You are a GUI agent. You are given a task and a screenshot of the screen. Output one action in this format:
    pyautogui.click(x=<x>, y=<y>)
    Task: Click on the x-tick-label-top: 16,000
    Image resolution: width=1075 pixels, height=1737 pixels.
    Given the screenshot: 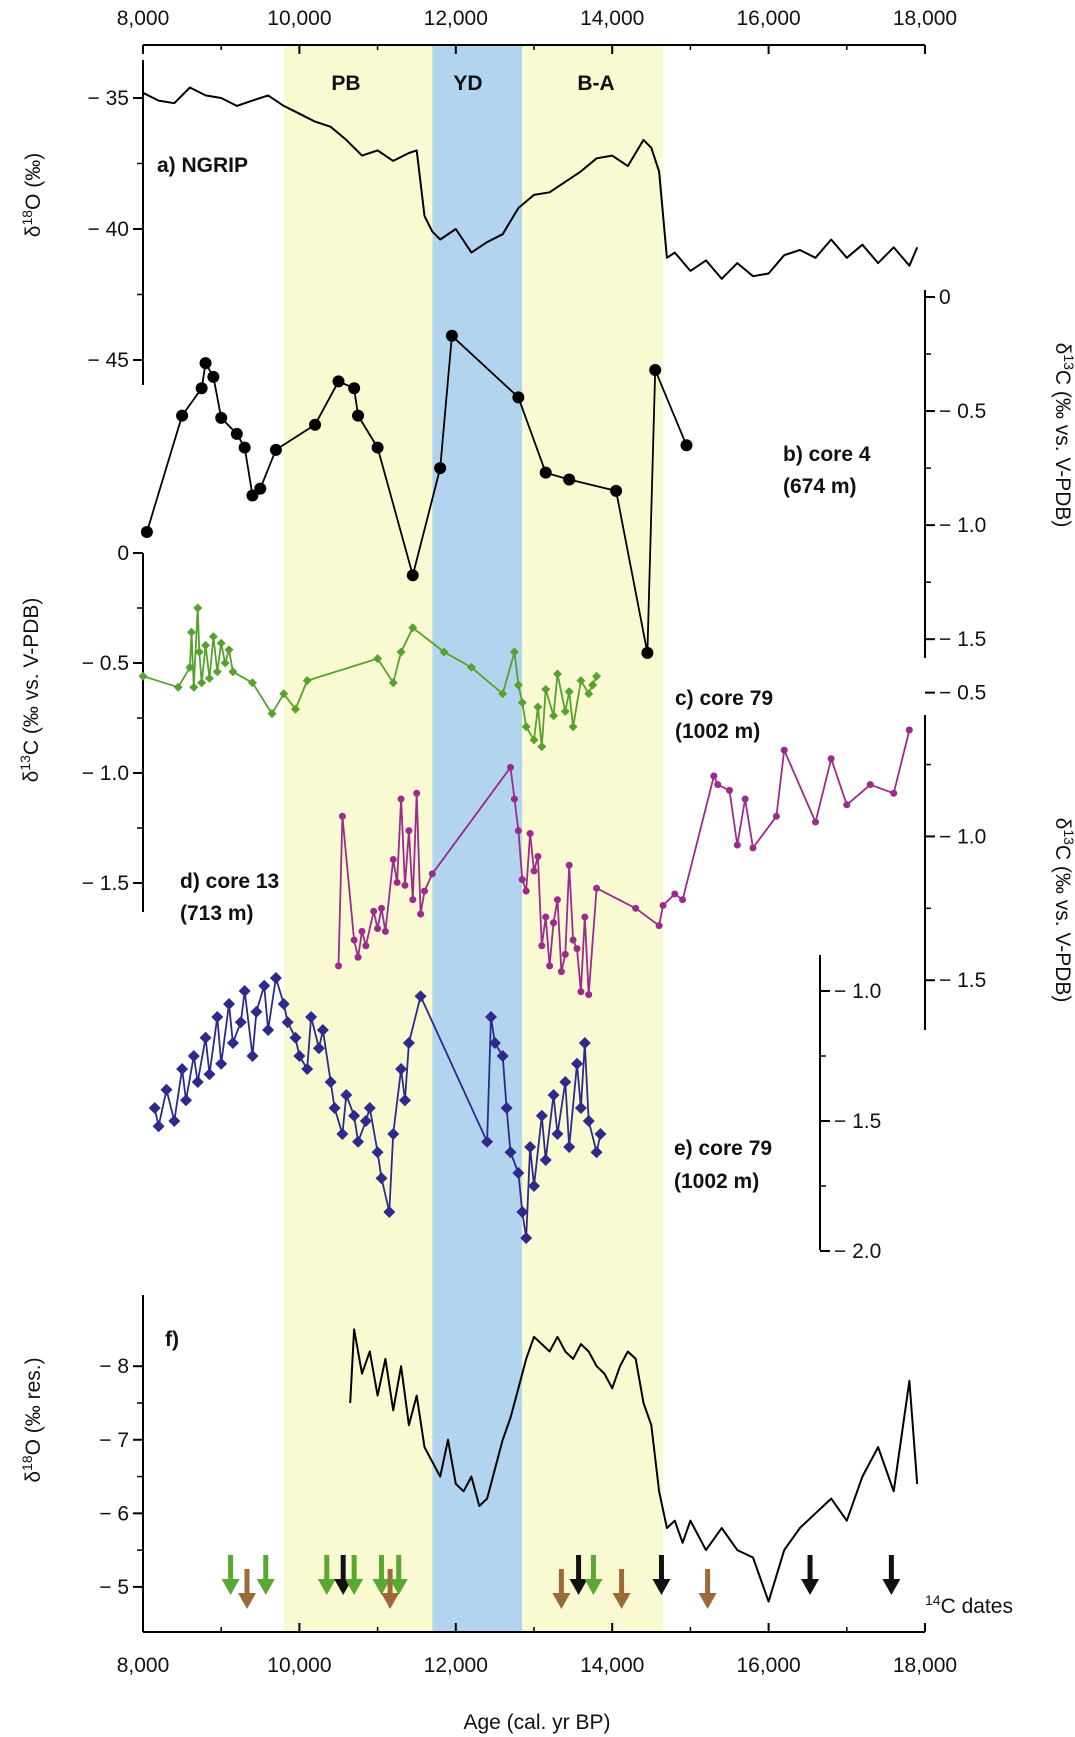 What is the action you would take?
    pyautogui.click(x=768, y=18)
    